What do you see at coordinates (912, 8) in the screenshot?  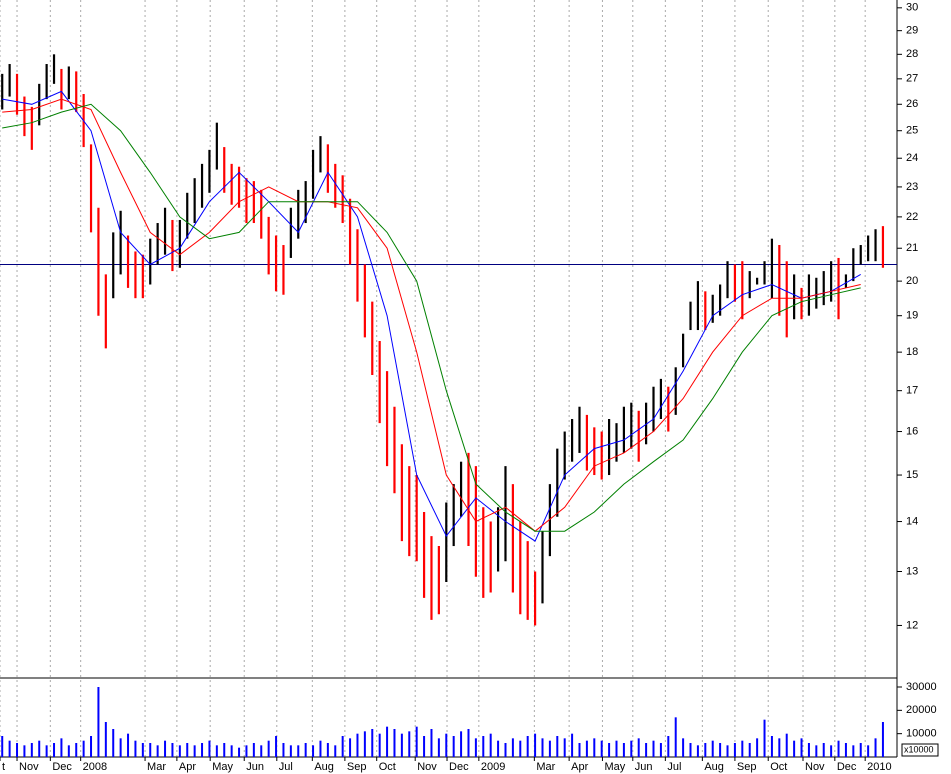 I see `y-tick-label: 30` at bounding box center [912, 8].